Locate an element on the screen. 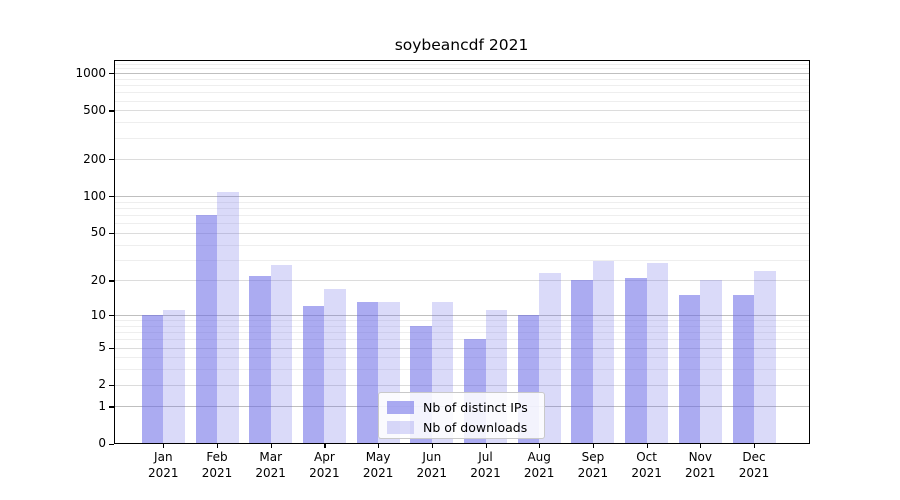 This screenshot has height=500, width=900. x-tick-label: Jul 2021 is located at coordinates (485, 465).